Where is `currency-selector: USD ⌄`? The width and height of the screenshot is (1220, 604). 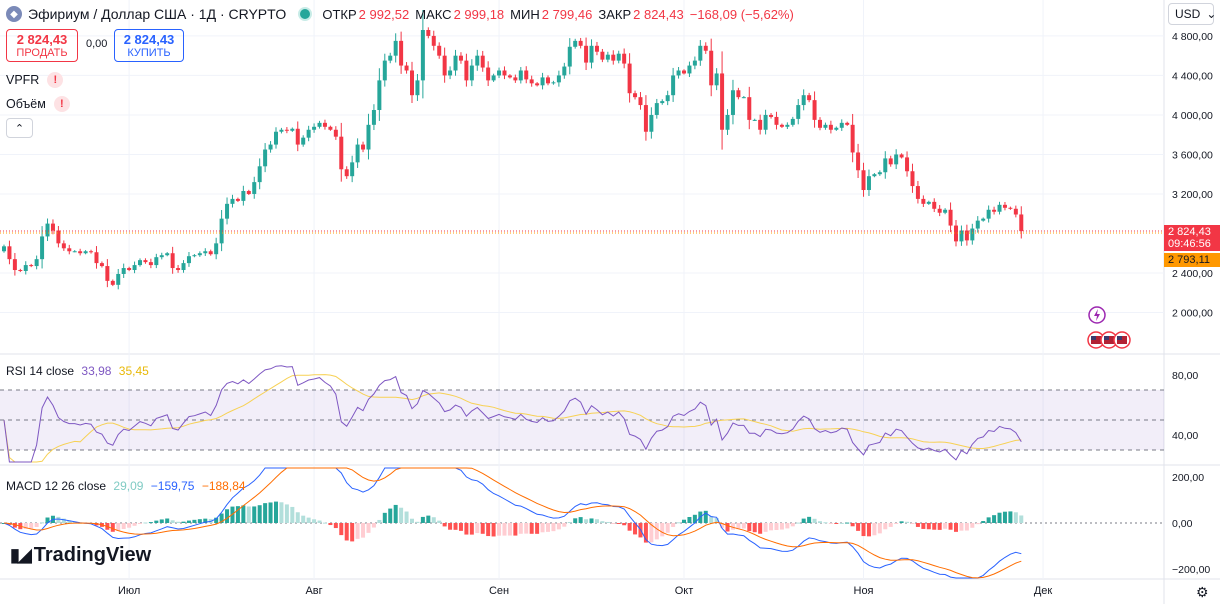 currency-selector: USD ⌄ is located at coordinates (1192, 14).